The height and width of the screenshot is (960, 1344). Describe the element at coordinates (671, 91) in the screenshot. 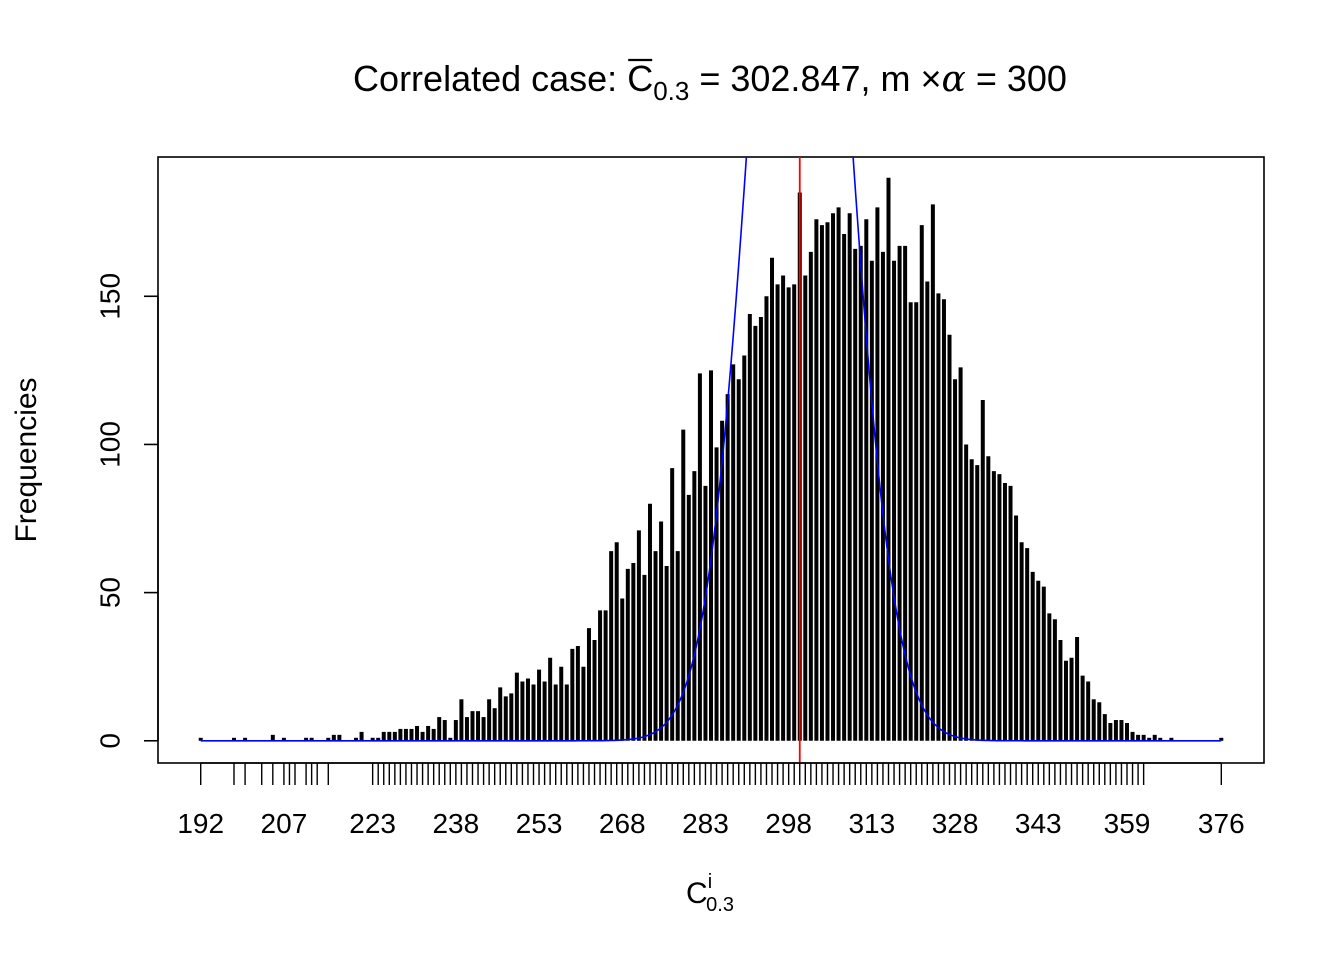

I see `title-symbol-sub: 0.3` at that location.